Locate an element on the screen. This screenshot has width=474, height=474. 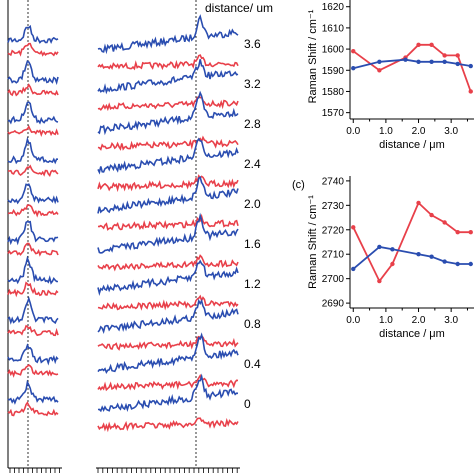
y-tick-label: 2710 is located at coordinates (333, 255).